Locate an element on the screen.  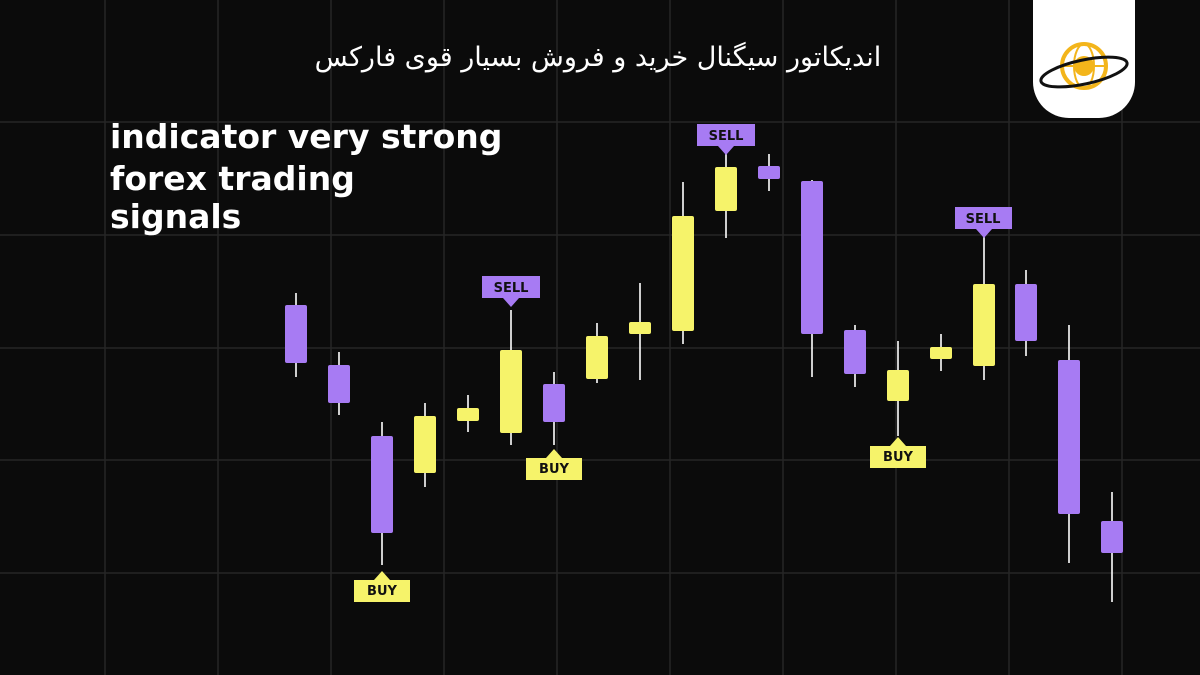
headline-line: signals is located at coordinates (175, 216).